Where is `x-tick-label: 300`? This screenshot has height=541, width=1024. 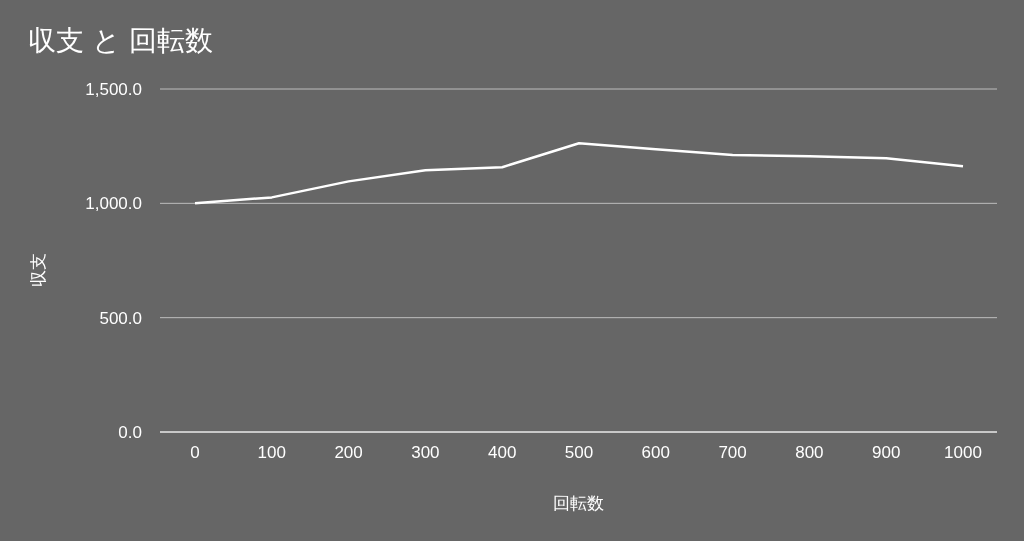
x-tick-label: 300 is located at coordinates (425, 453).